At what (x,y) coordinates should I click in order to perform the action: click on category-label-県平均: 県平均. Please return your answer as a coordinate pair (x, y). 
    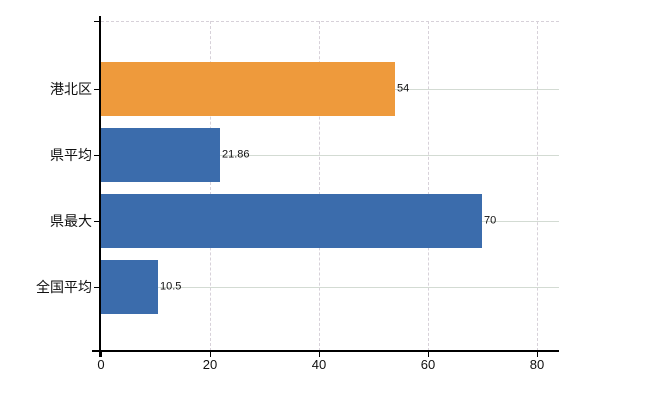
    Looking at the image, I should click on (71, 155).